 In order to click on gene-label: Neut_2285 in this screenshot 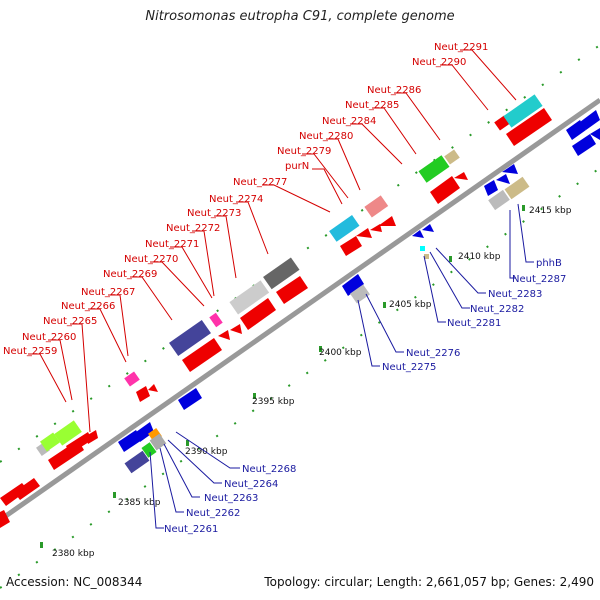, I will do `click(372, 105)`.